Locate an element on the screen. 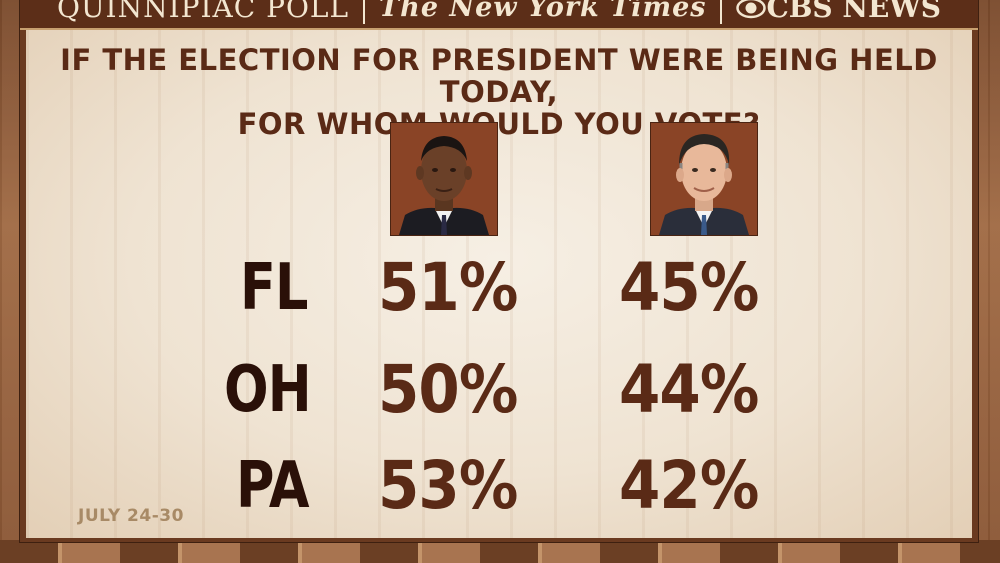 The height and width of the screenshot is (563, 1000). romney-portrait-icon is located at coordinates (704, 179).